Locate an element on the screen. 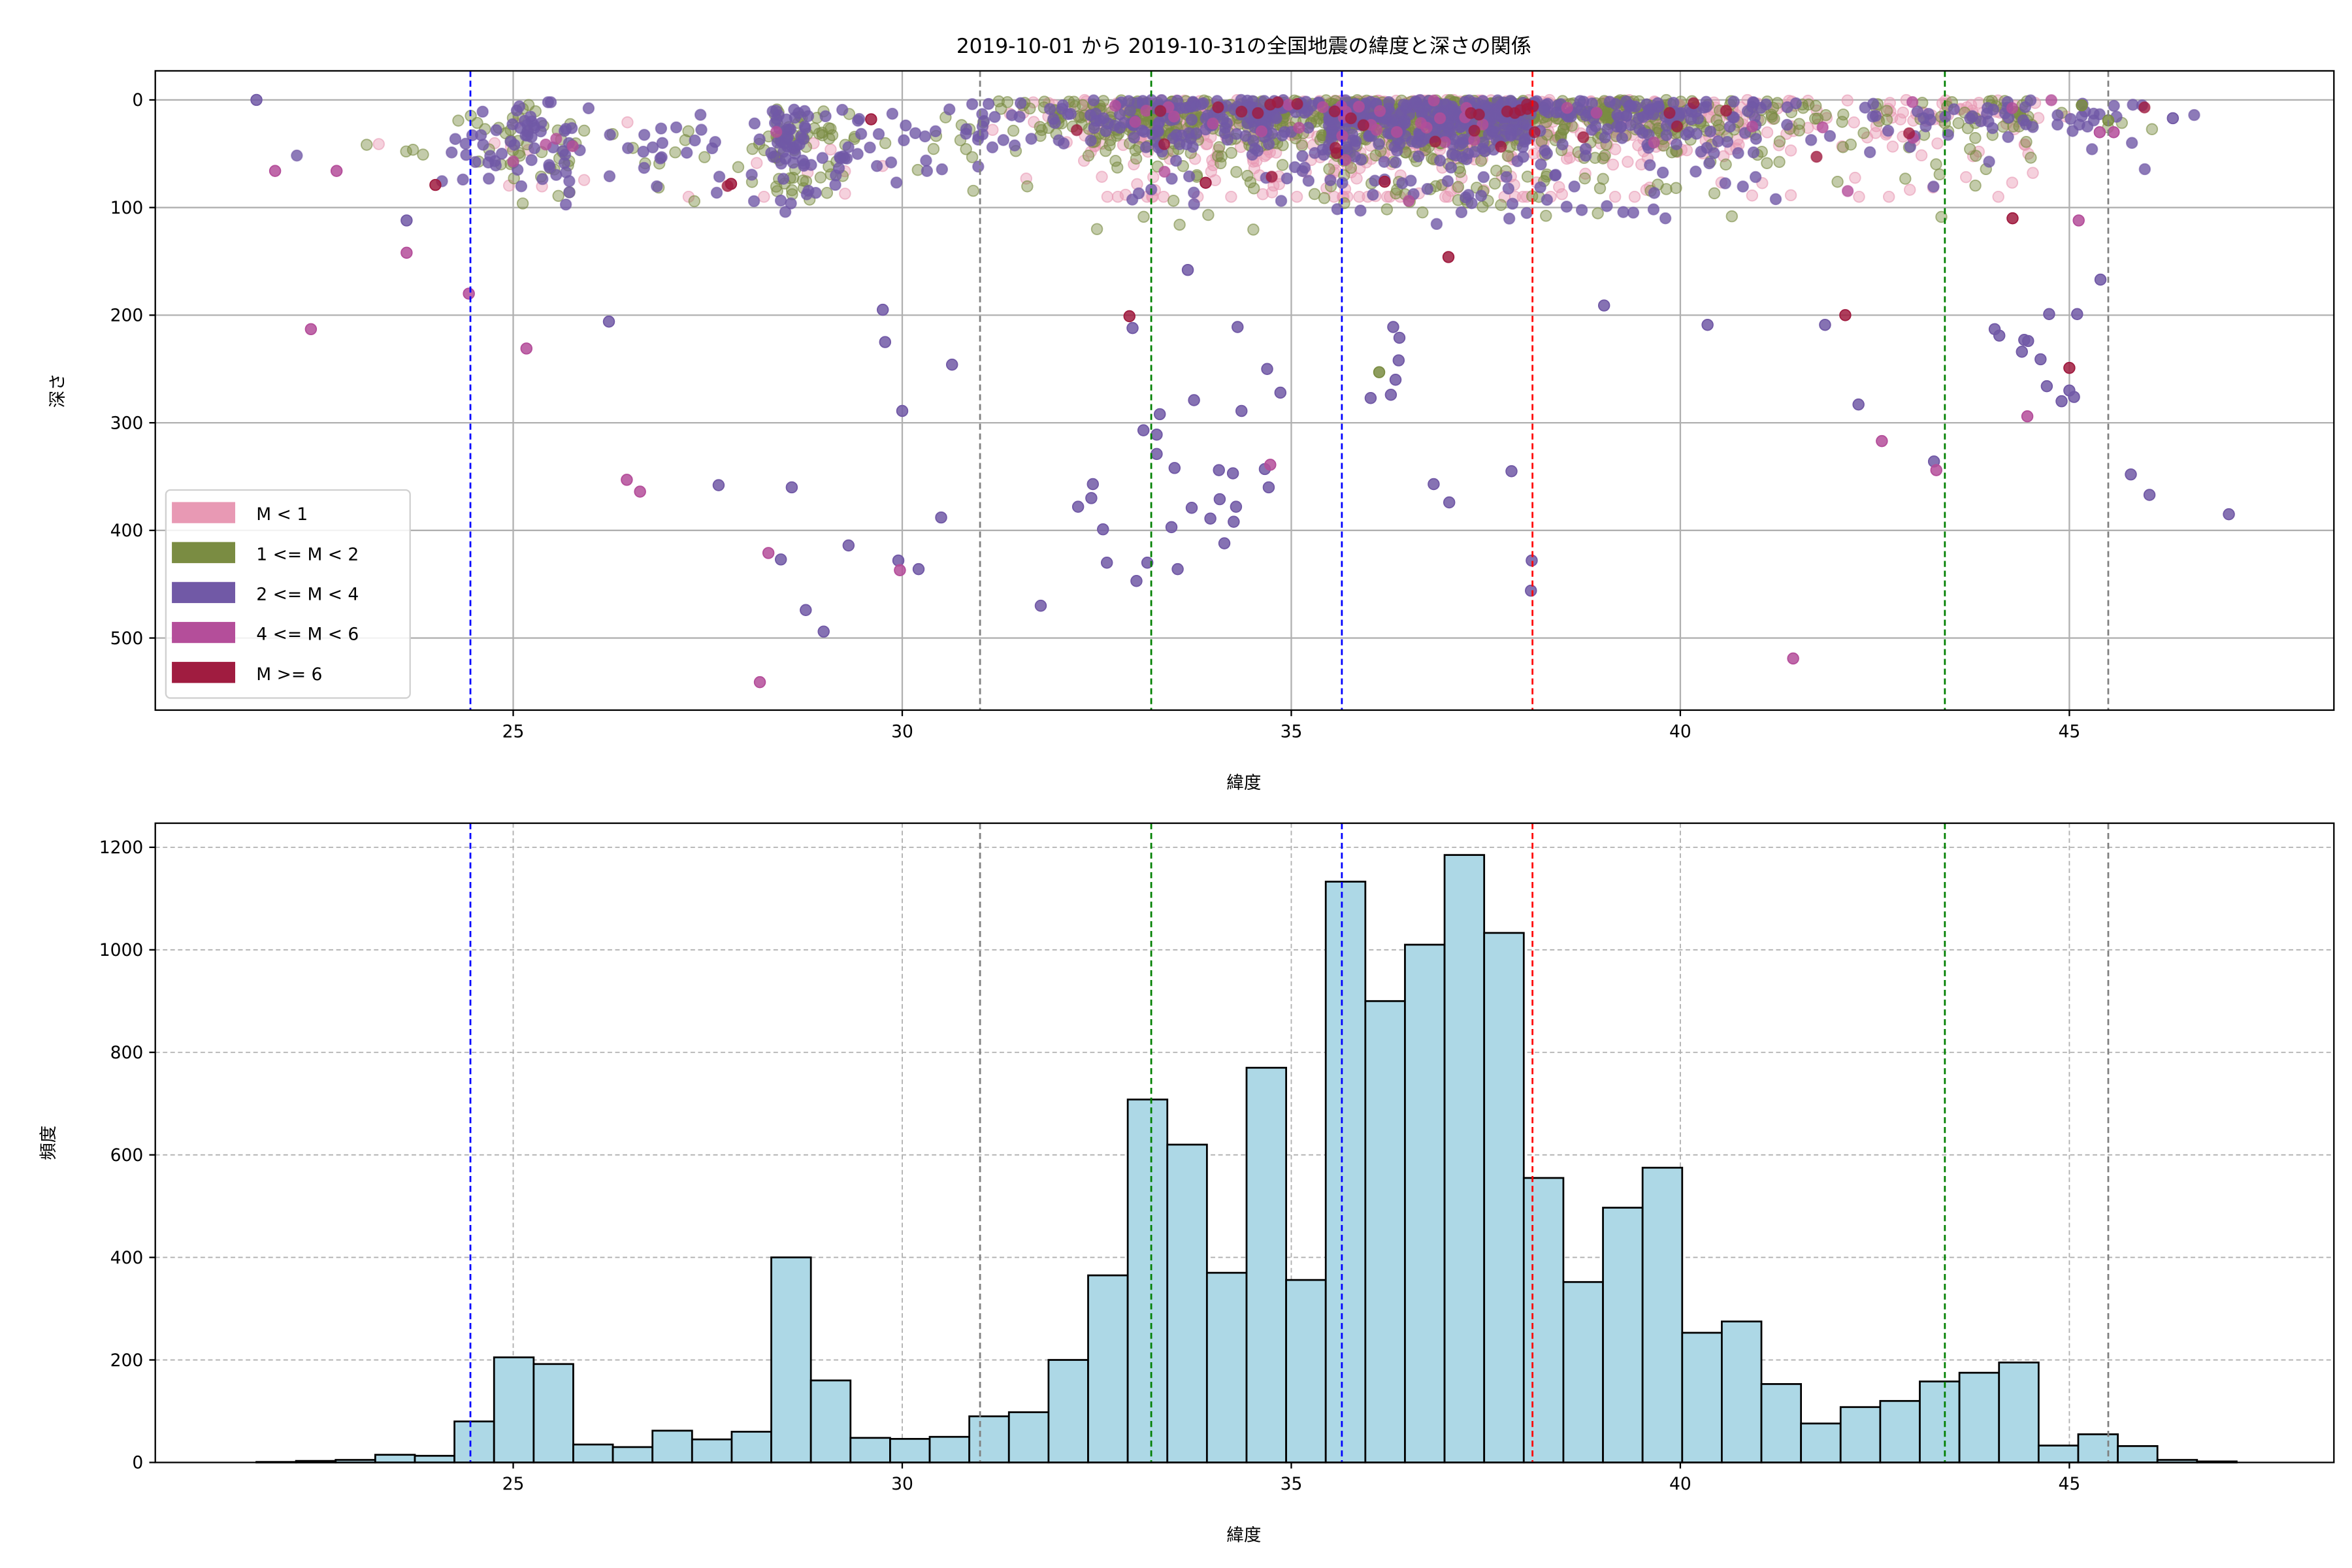 This screenshot has height=1568, width=2352. legend-swatch is located at coordinates (203, 672).